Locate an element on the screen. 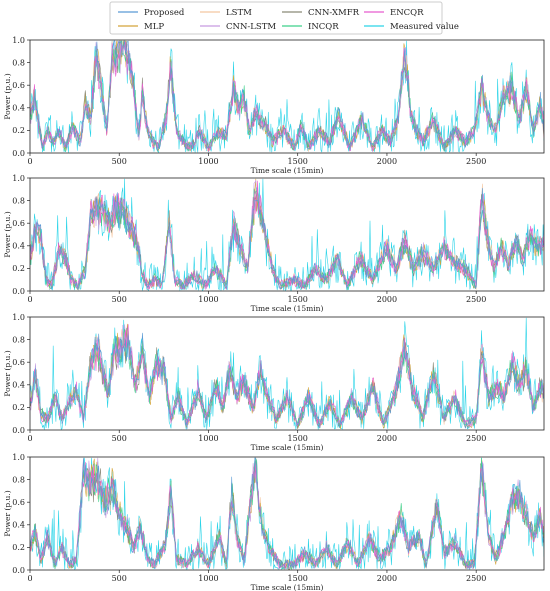 Image resolution: width=550 pixels, height=591 pixels. legend-label: ENCQR is located at coordinates (407, 13).